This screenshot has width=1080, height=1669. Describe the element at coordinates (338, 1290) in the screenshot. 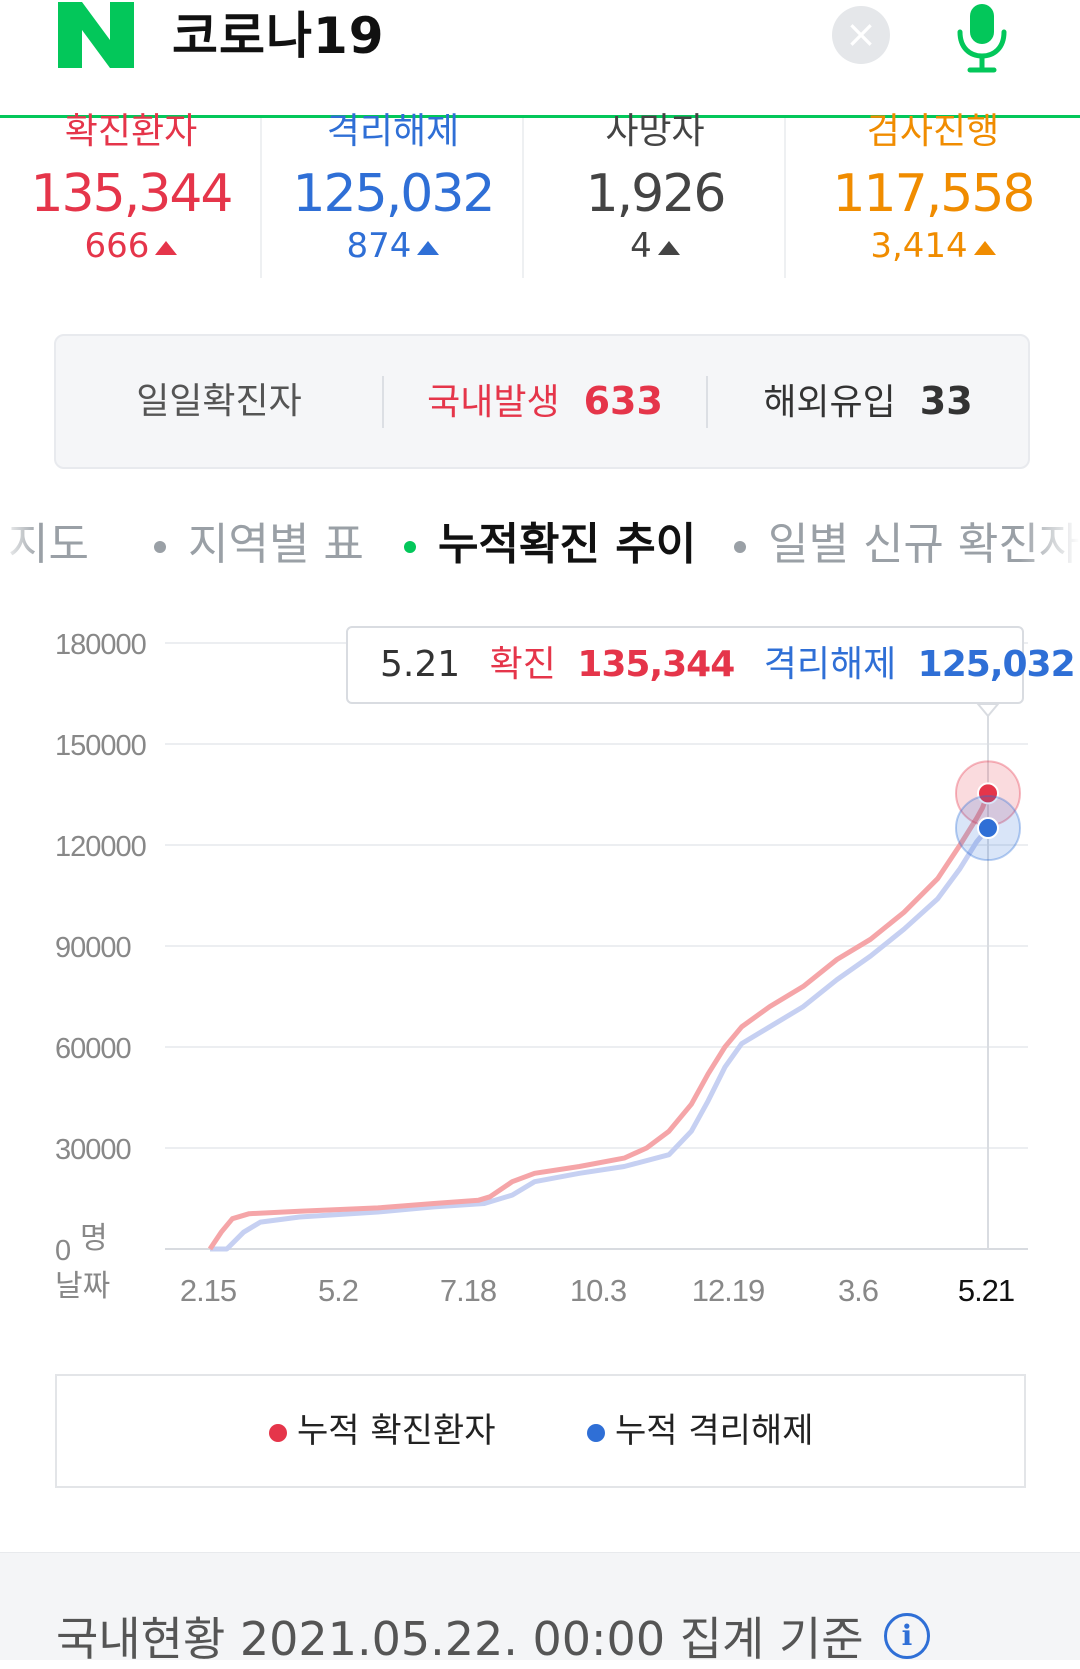

I see `x-tick-label: 5.2` at that location.